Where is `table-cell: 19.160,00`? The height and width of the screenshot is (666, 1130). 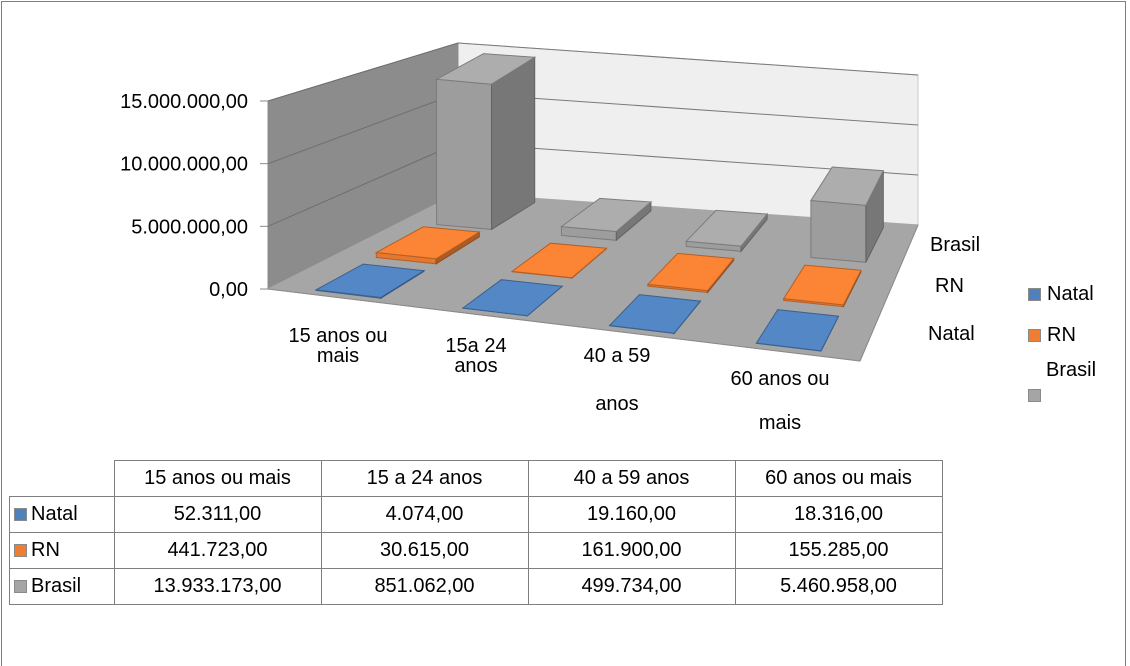 table-cell: 19.160,00 is located at coordinates (631, 514).